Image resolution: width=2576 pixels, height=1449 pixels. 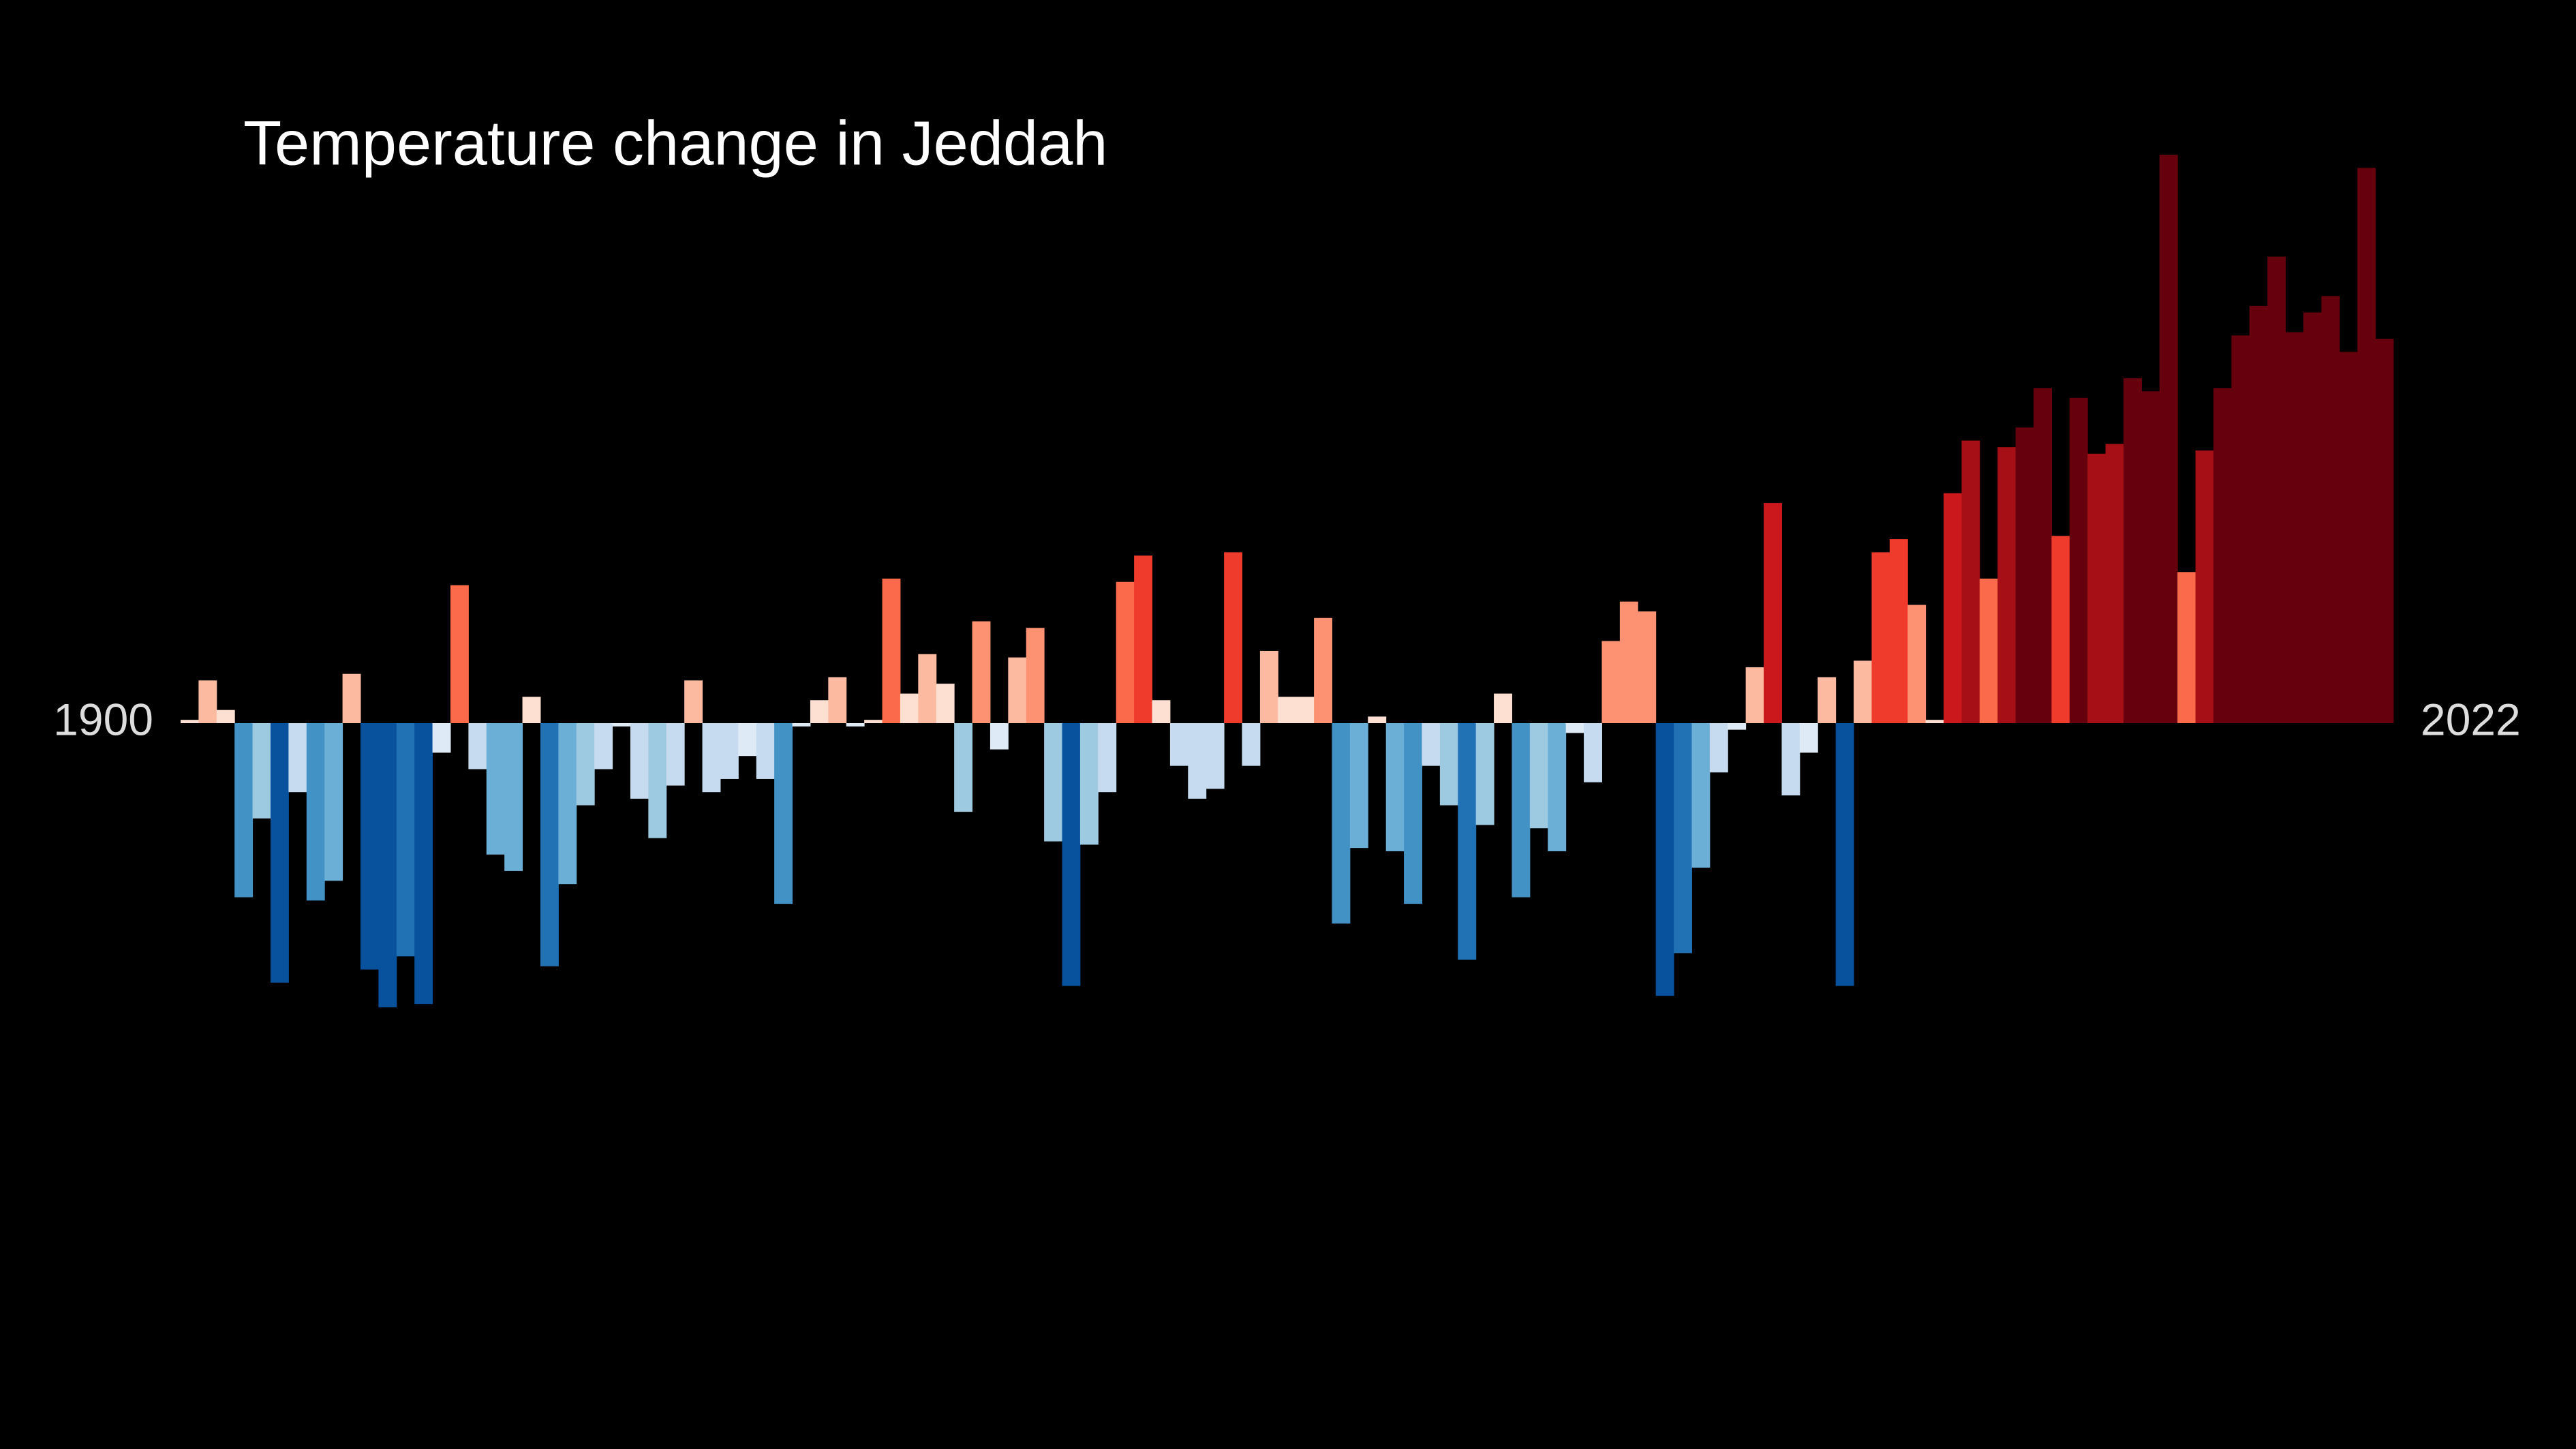 What do you see at coordinates (2471, 719) in the screenshot?
I see `x-tick-label: 2022` at bounding box center [2471, 719].